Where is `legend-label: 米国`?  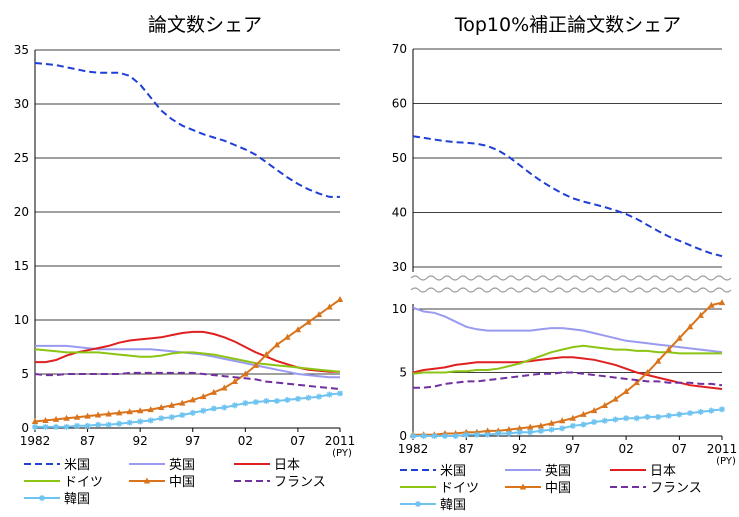 legend-label: 米国 is located at coordinates (77, 465).